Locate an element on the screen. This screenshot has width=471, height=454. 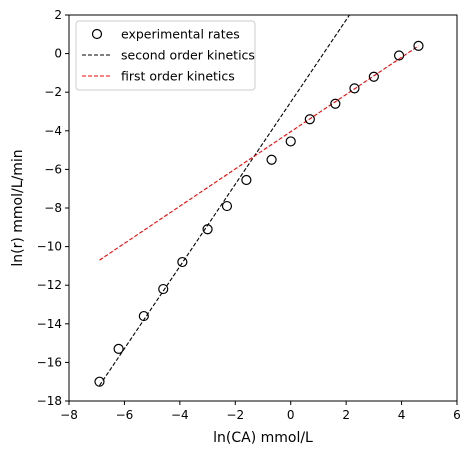
x-tick-label: 2 is located at coordinates (346, 415).